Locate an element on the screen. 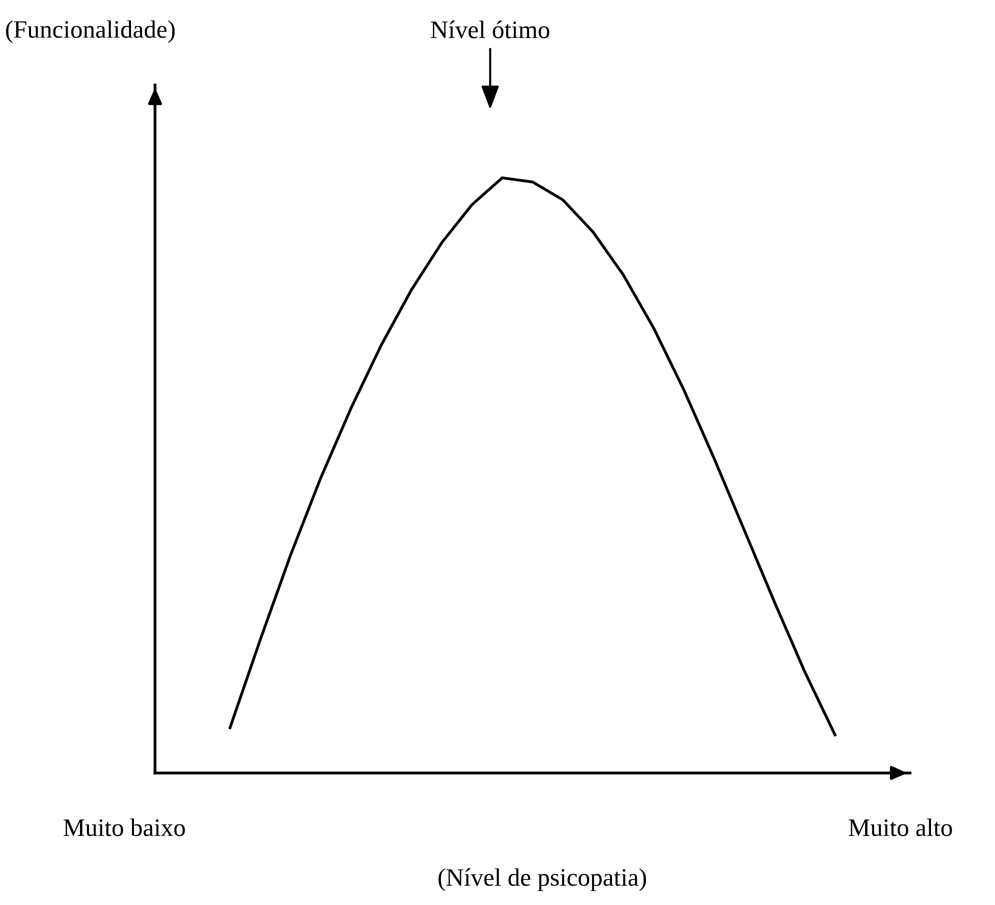 The image size is (995, 905). text: Muito alto is located at coordinates (900, 827).